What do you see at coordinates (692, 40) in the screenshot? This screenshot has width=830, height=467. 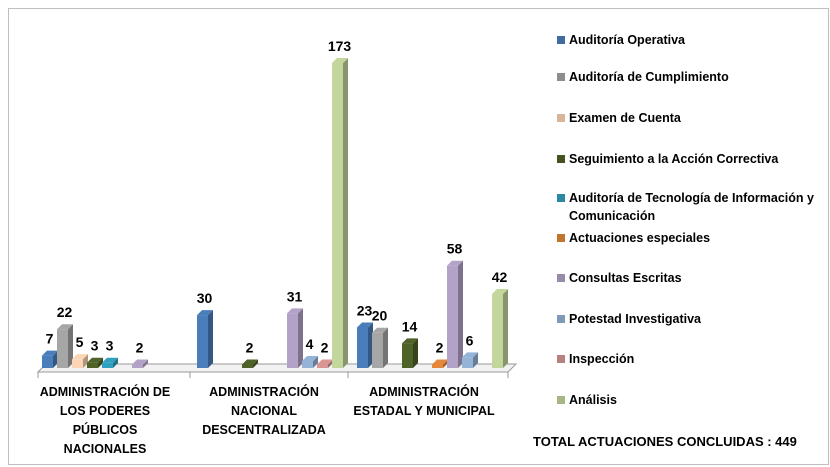 I see `legend-item: Auditoría Operativa` at bounding box center [692, 40].